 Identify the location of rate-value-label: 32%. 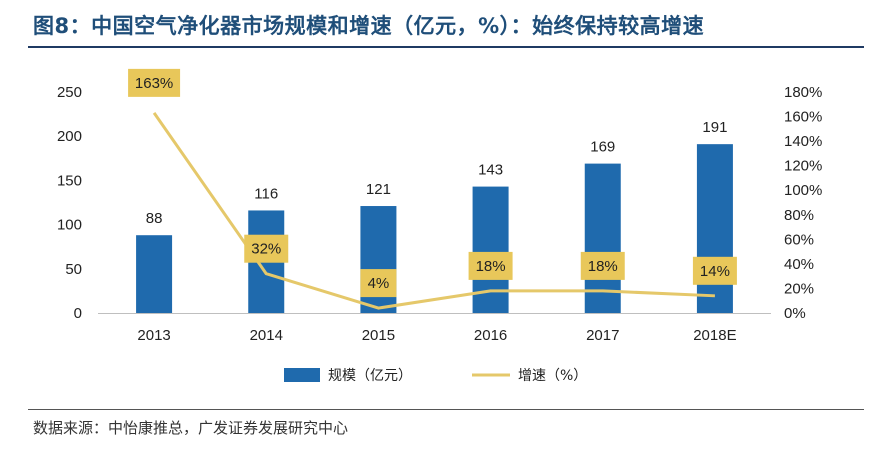
(266, 249).